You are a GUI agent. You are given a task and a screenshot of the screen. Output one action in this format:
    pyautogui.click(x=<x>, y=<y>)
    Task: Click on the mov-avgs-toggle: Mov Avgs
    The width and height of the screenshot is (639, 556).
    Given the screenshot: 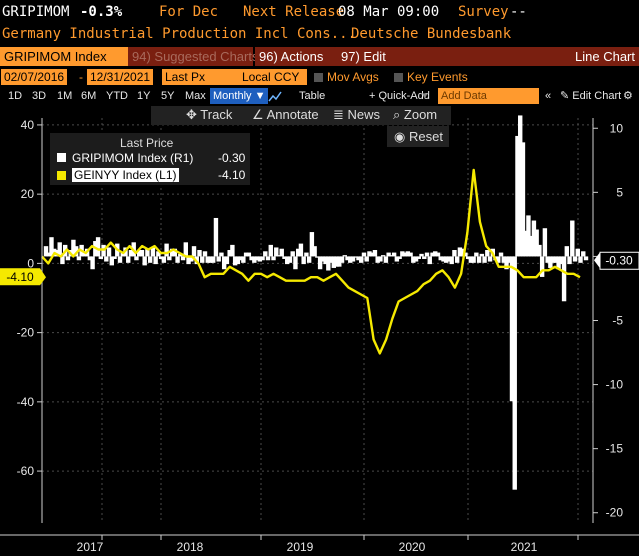 What is the action you would take?
    pyautogui.click(x=346, y=77)
    